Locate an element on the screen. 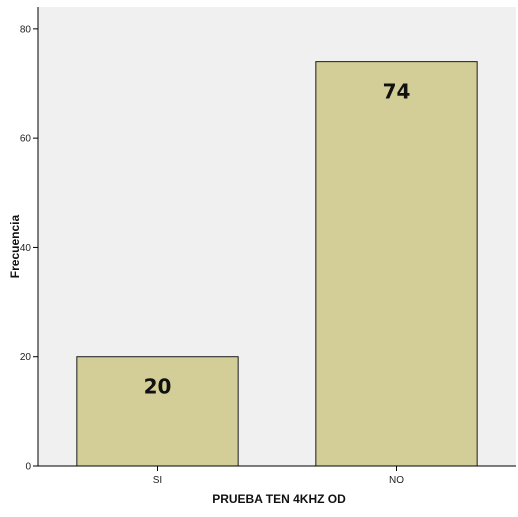 This screenshot has height=517, width=518. y-axis-title: Frecuencia is located at coordinates (15, 246).